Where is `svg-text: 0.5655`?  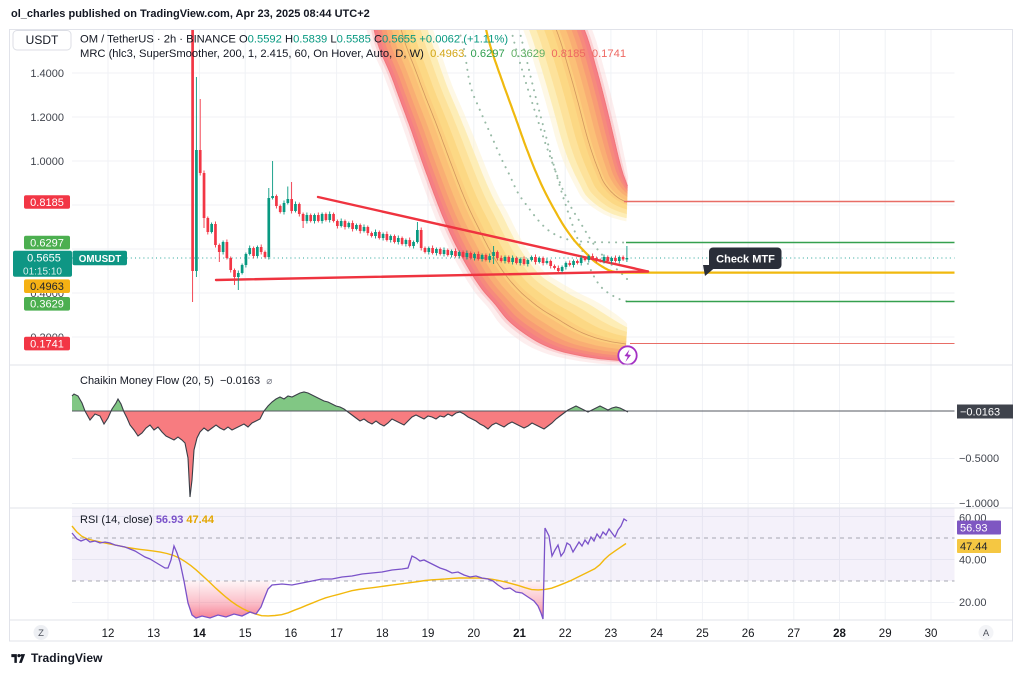
svg-text: 0.5655 is located at coordinates (44, 259).